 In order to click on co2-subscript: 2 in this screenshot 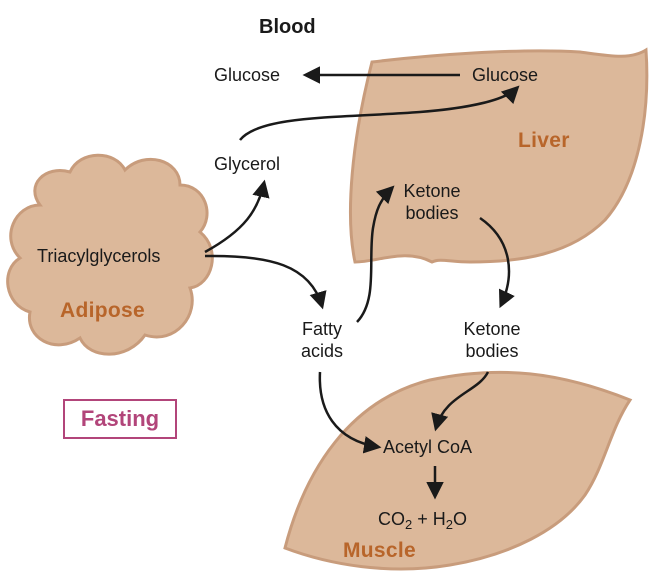, I will do `click(409, 524)`.